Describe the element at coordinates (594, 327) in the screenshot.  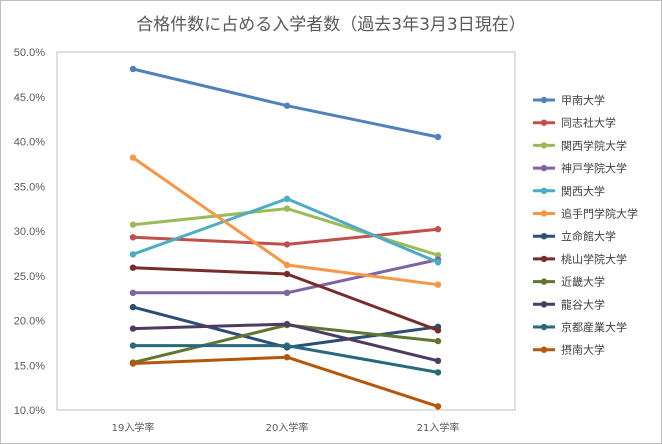
I see `legend-label: 京都産業大学` at that location.